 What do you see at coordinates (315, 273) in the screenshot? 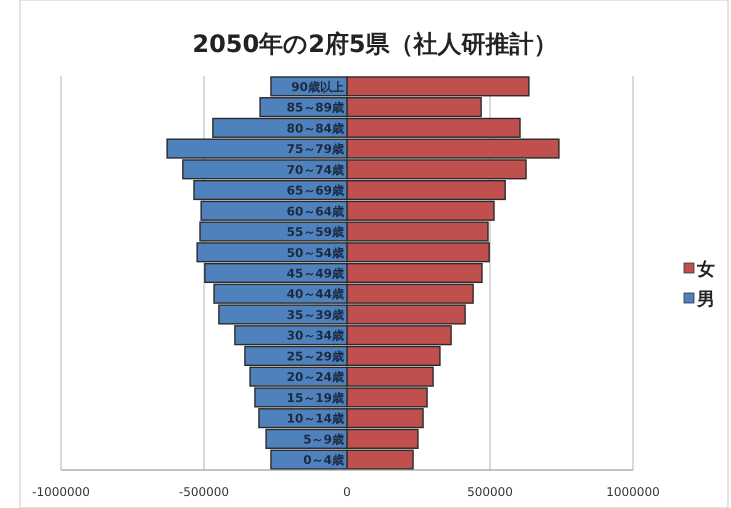
I see `y-tick-label: 45～49歳` at bounding box center [315, 273].